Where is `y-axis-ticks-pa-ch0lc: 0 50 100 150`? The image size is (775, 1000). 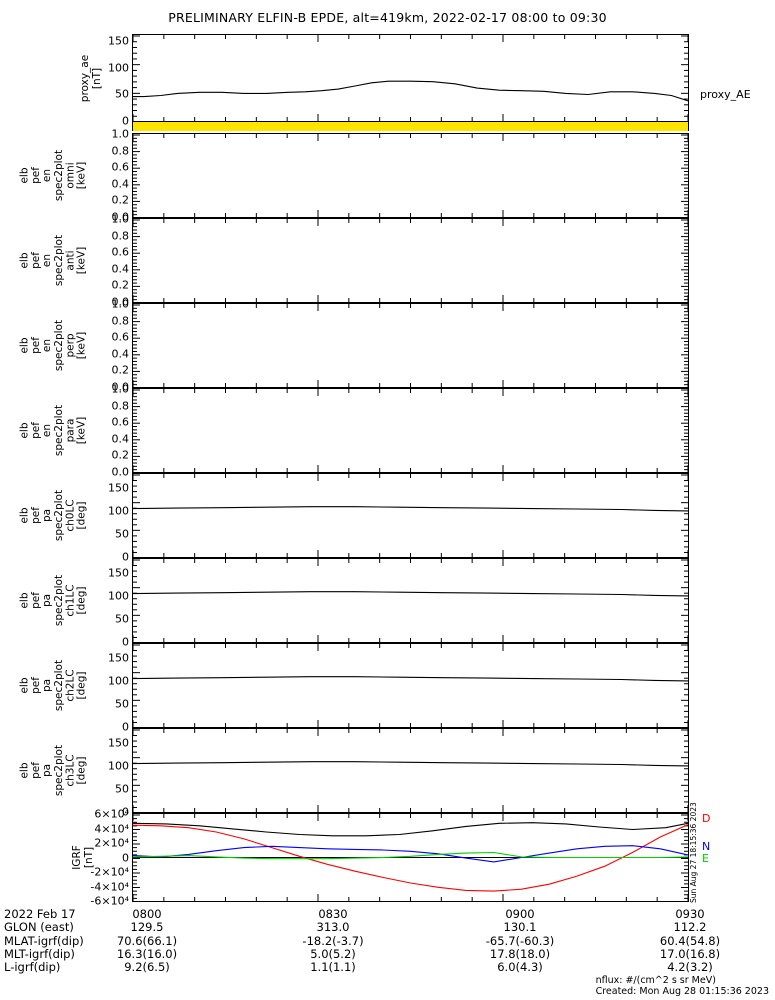 y-axis-ticks-pa-ch0lc: 0 50 100 150 is located at coordinates (64, 517).